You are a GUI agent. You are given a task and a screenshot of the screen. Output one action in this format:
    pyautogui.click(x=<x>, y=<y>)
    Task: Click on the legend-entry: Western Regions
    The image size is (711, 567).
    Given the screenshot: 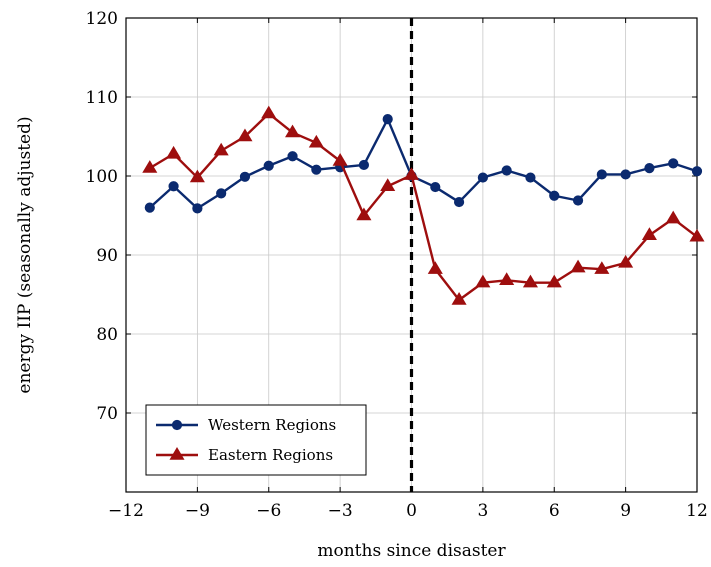 What is the action you would take?
    pyautogui.click(x=246, y=425)
    